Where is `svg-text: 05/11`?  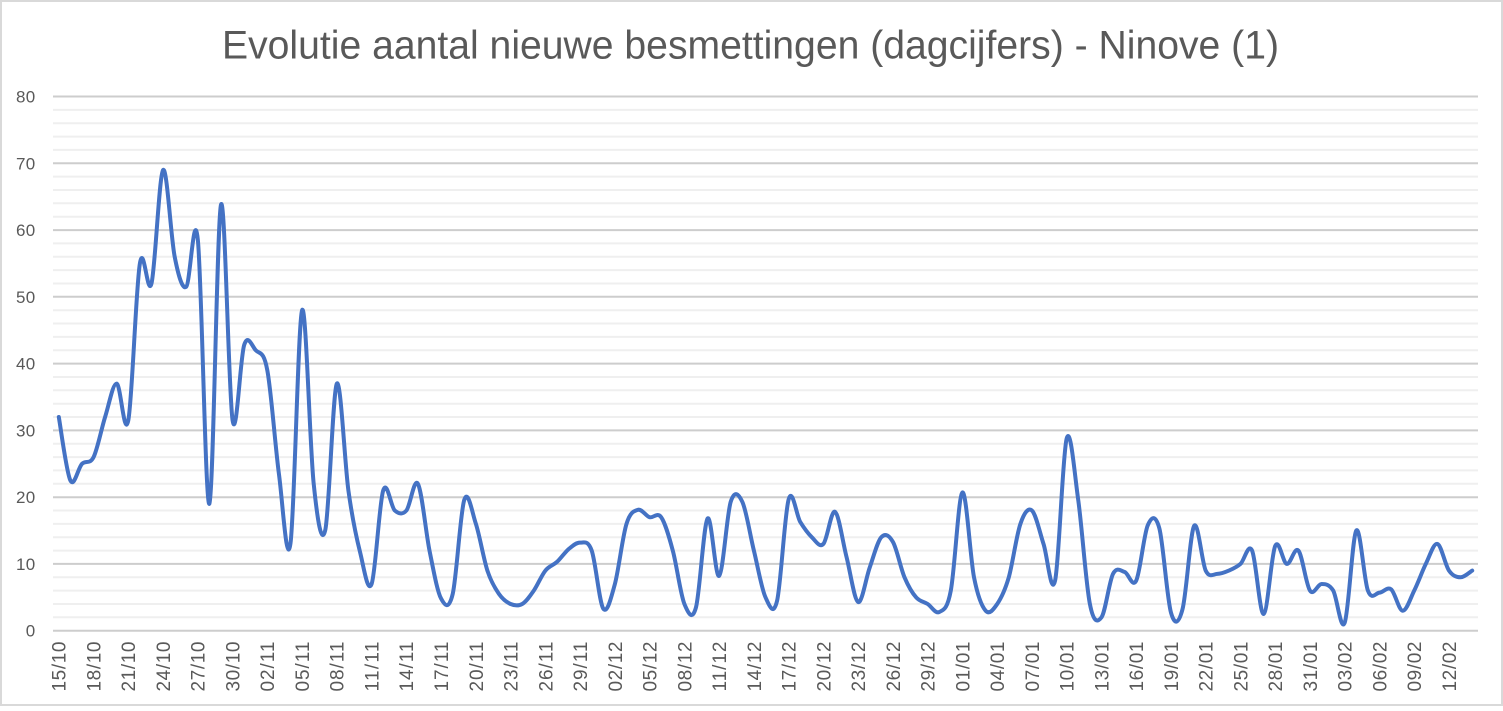
svg-text: 05/11 is located at coordinates (303, 667).